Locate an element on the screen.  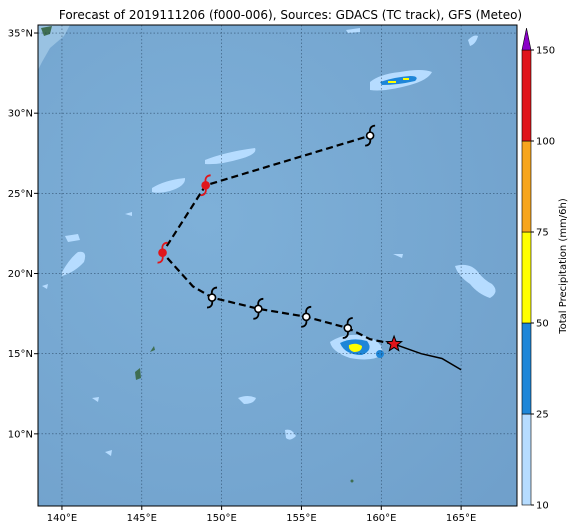
x-tick-label: 140°E is located at coordinates (62, 518).